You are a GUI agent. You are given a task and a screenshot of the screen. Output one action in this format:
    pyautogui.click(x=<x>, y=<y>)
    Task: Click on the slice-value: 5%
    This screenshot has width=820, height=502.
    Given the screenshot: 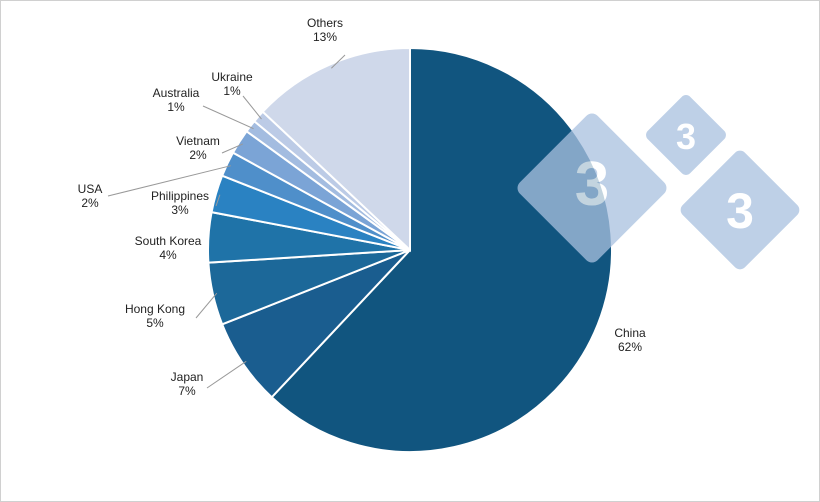 What is the action you would take?
    pyautogui.click(x=155, y=323)
    